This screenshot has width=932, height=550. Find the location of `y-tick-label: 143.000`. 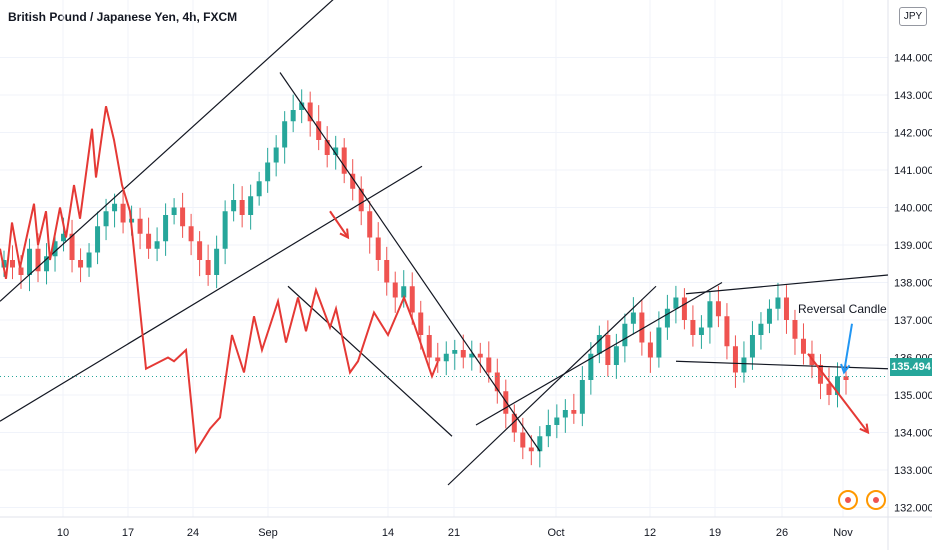

y-tick-label: 143.000 is located at coordinates (913, 96).